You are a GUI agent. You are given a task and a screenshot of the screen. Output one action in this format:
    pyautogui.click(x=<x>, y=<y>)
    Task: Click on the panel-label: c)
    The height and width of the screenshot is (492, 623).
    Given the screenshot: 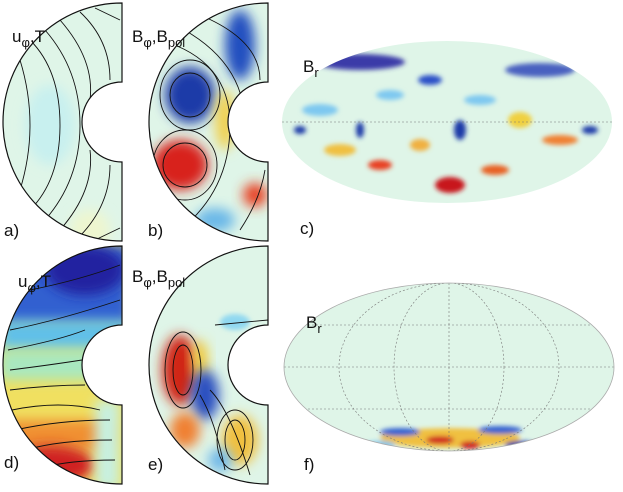 What is the action you would take?
    pyautogui.click(x=307, y=228)
    